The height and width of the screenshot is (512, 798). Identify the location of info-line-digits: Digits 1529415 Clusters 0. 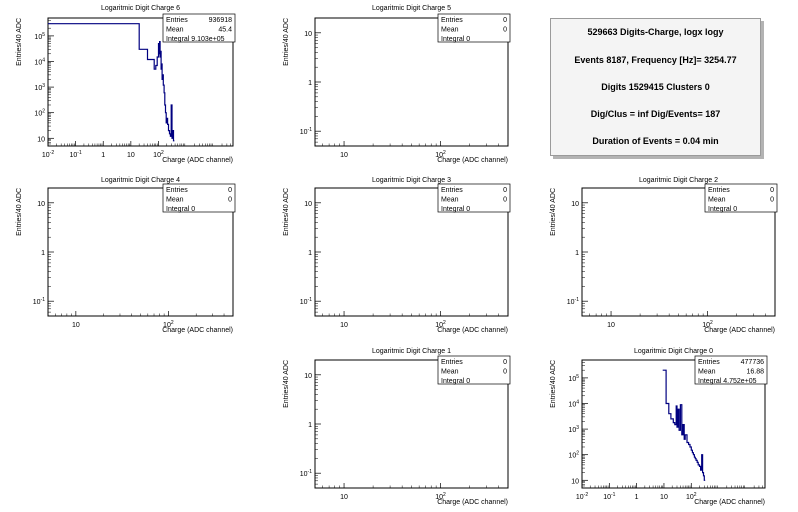
(655, 87).